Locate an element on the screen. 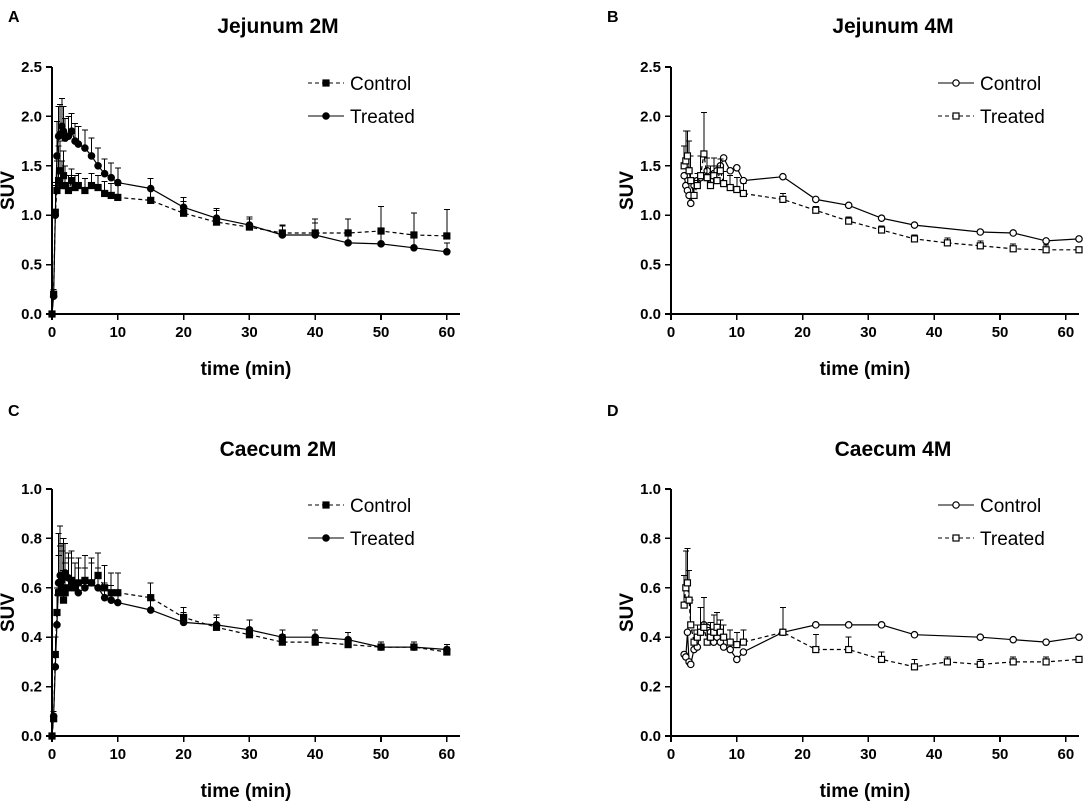  chart-title: Caecum 4M is located at coordinates (893, 449).